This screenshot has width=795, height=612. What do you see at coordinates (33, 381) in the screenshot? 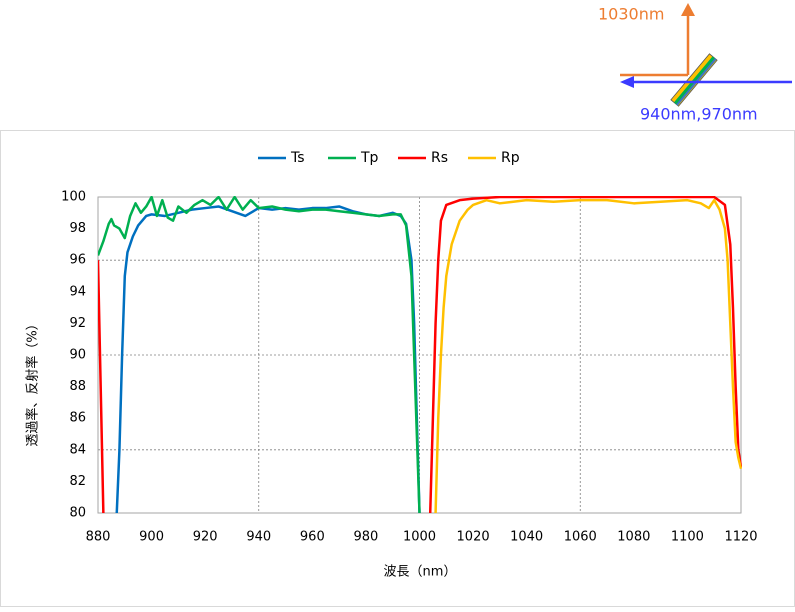
I see `y-axis-label: 透過率、反射率（%）` at bounding box center [33, 381].